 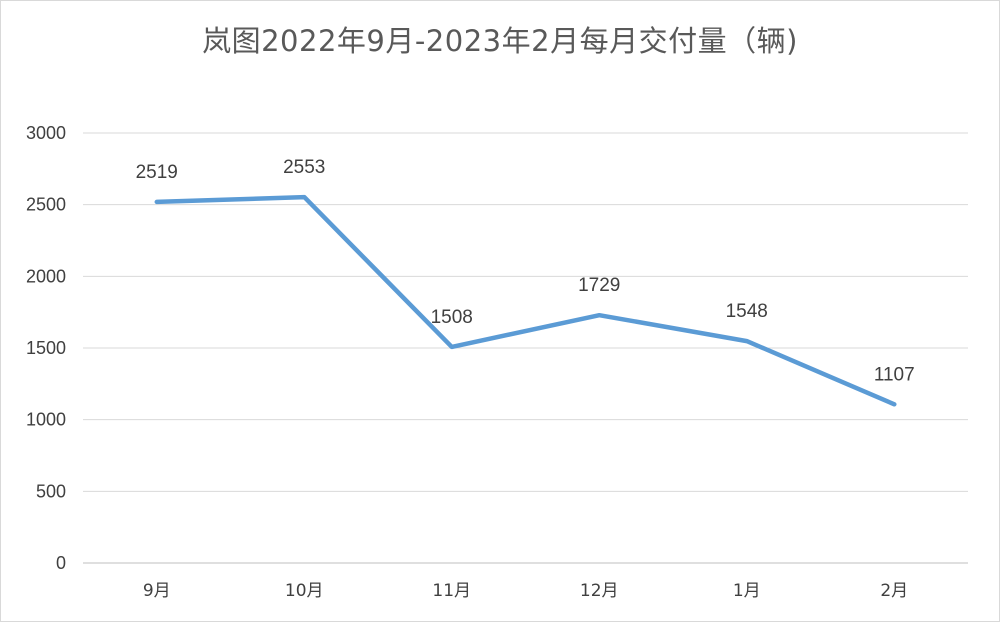 What do you see at coordinates (304, 167) in the screenshot?
I see `data-label: 2553` at bounding box center [304, 167].